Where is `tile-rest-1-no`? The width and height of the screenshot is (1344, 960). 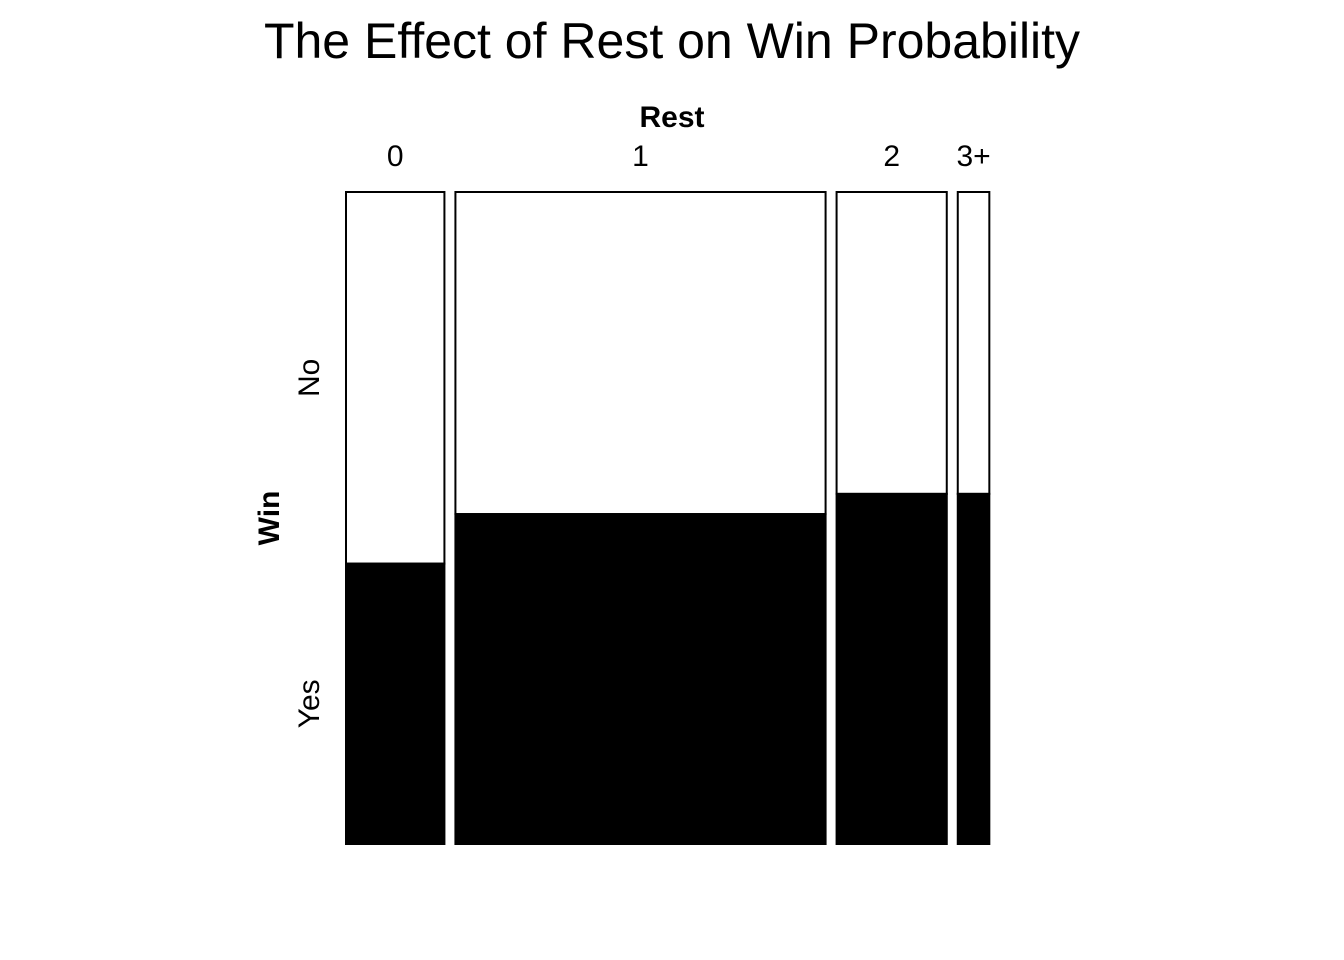
tile-rest-1-no is located at coordinates (640, 353).